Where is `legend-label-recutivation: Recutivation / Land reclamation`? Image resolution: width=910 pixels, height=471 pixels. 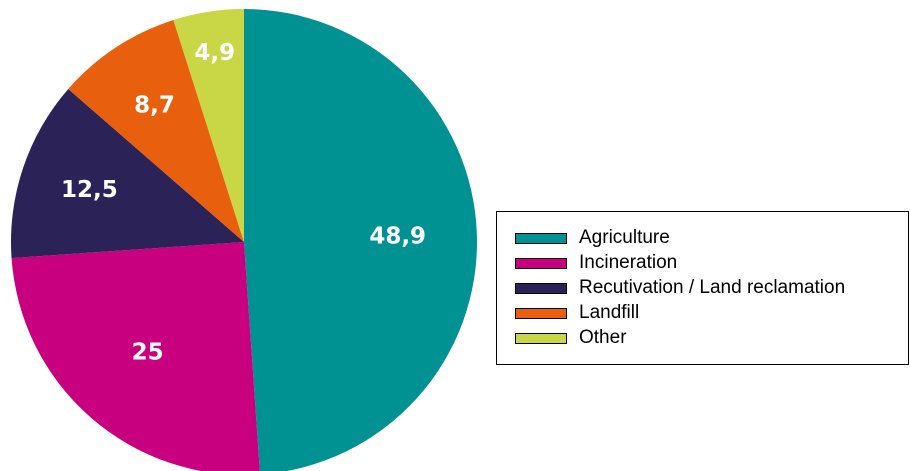 legend-label-recutivation: Recutivation / Land reclamation is located at coordinates (712, 287).